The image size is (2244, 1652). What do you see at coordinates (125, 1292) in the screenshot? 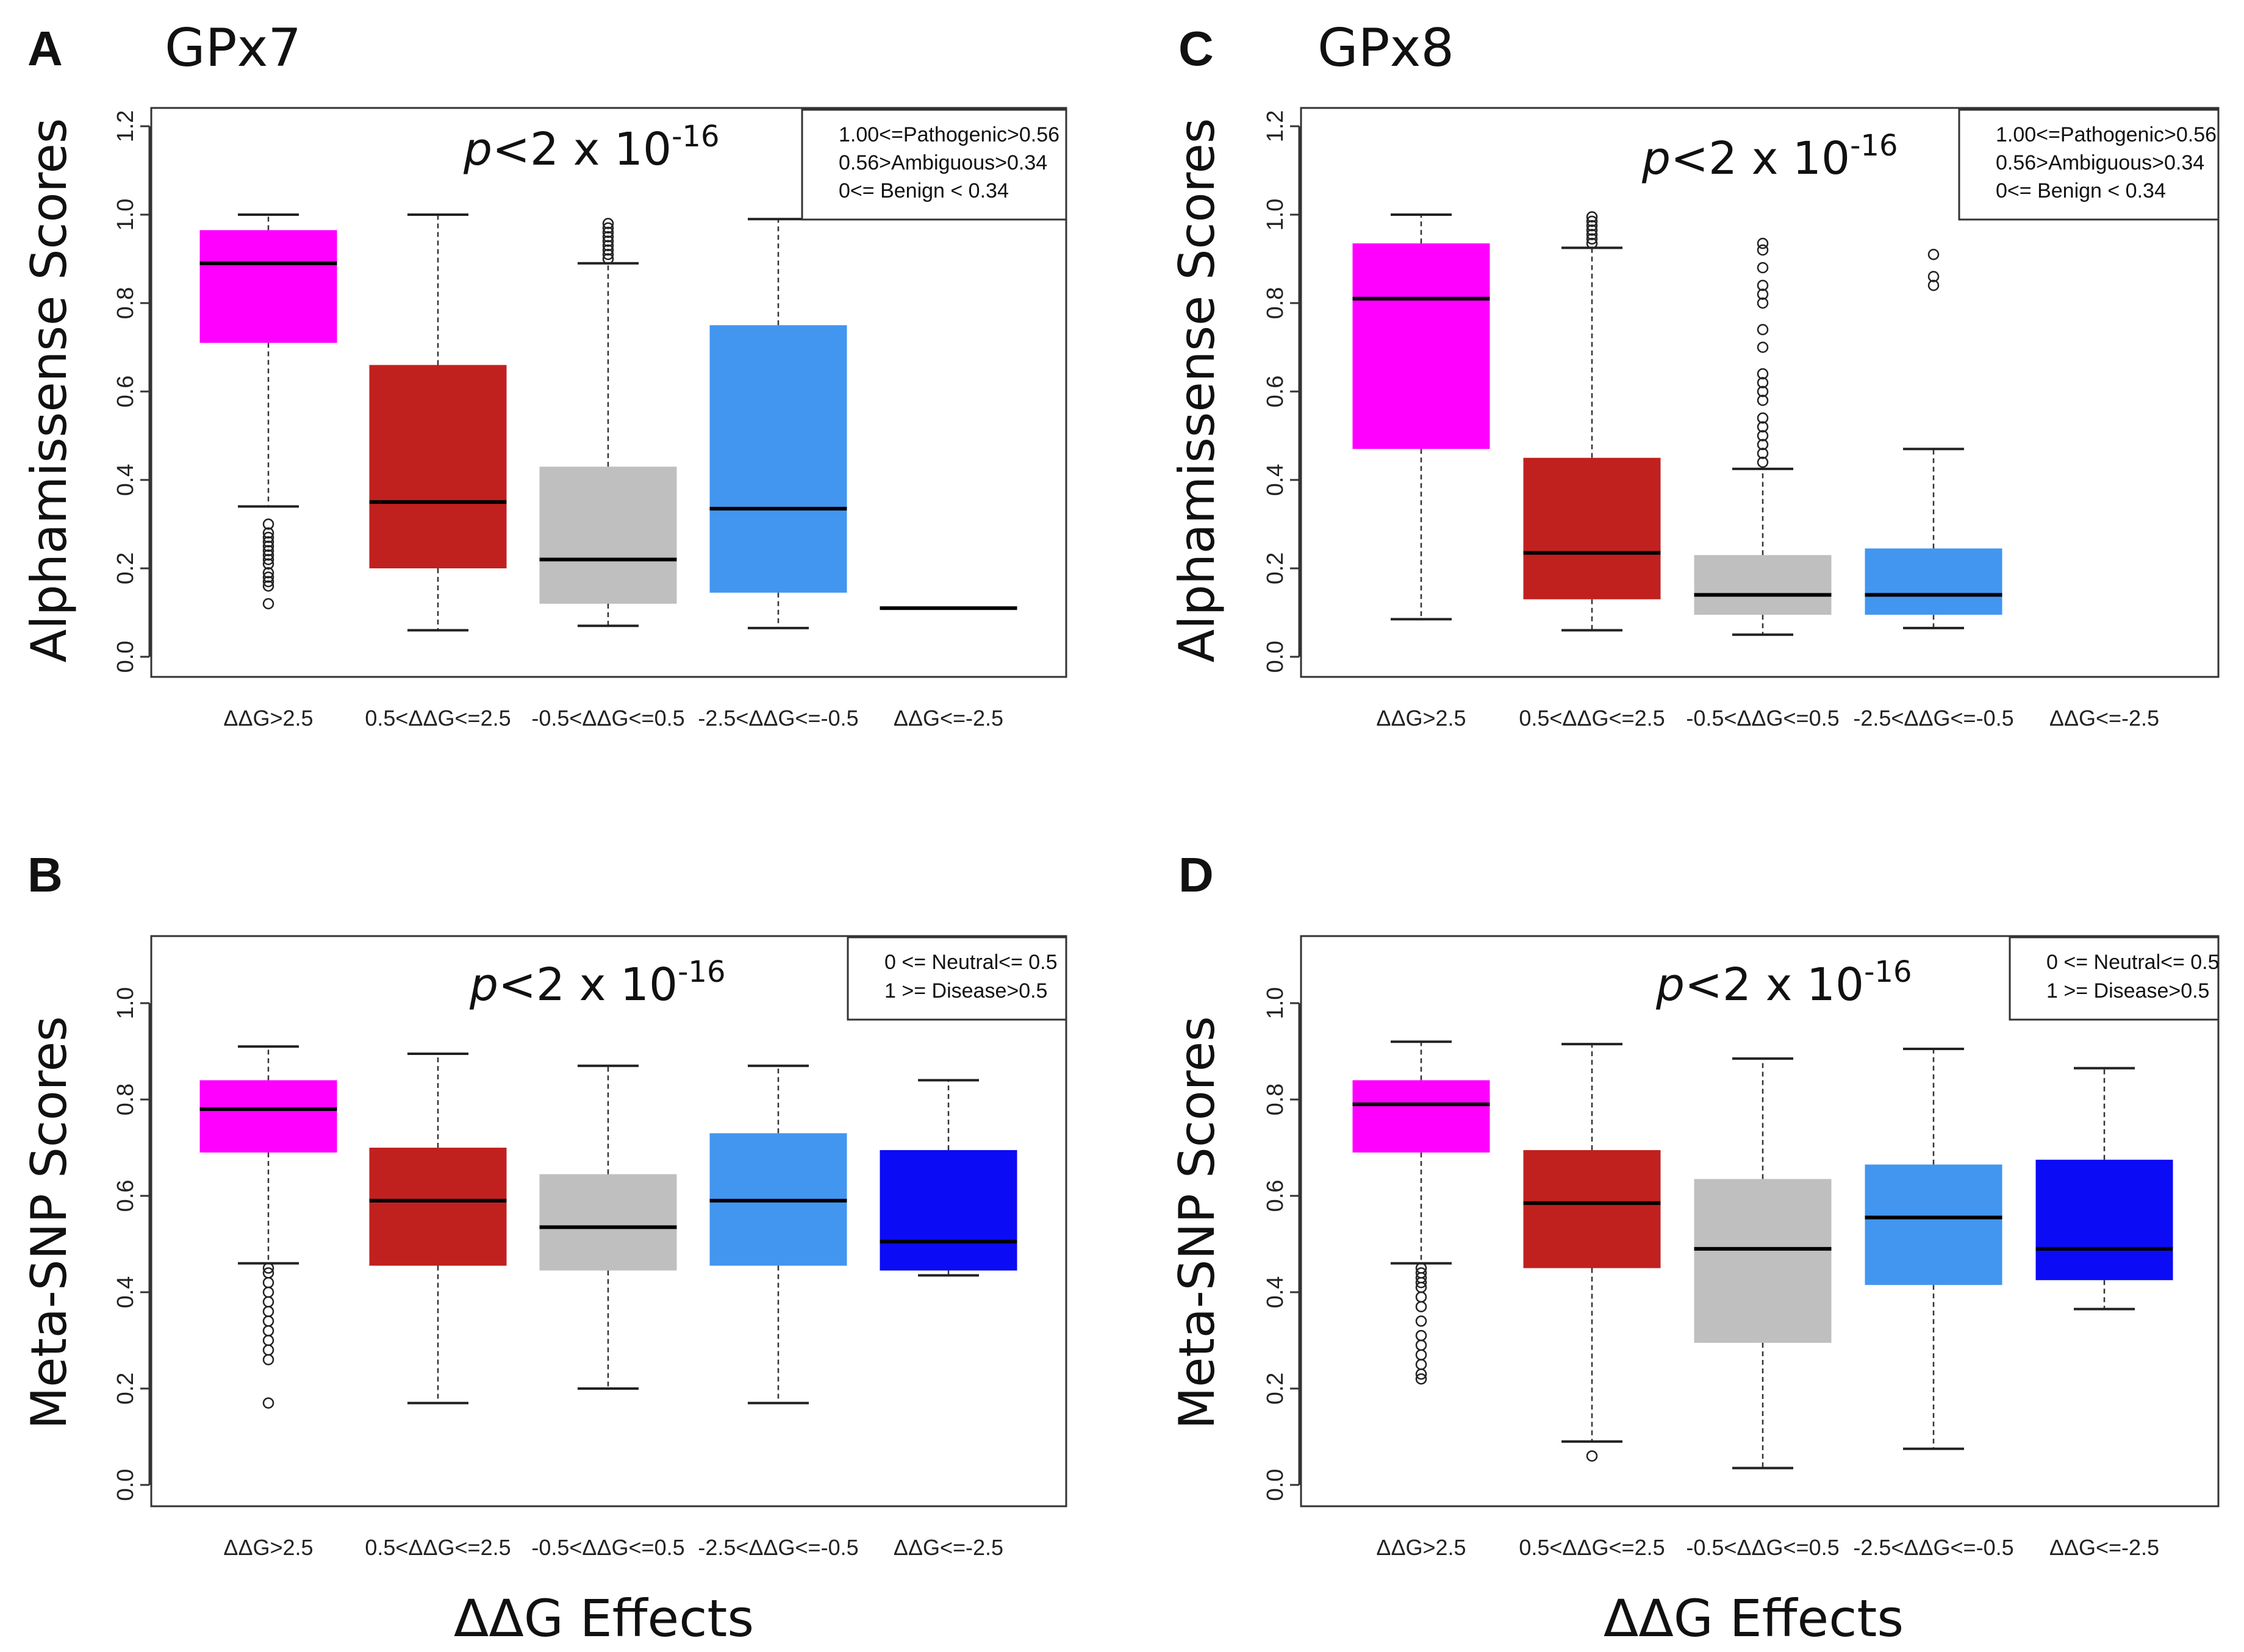
I see `panel-b-y-tick-label: 0.4` at bounding box center [125, 1292].